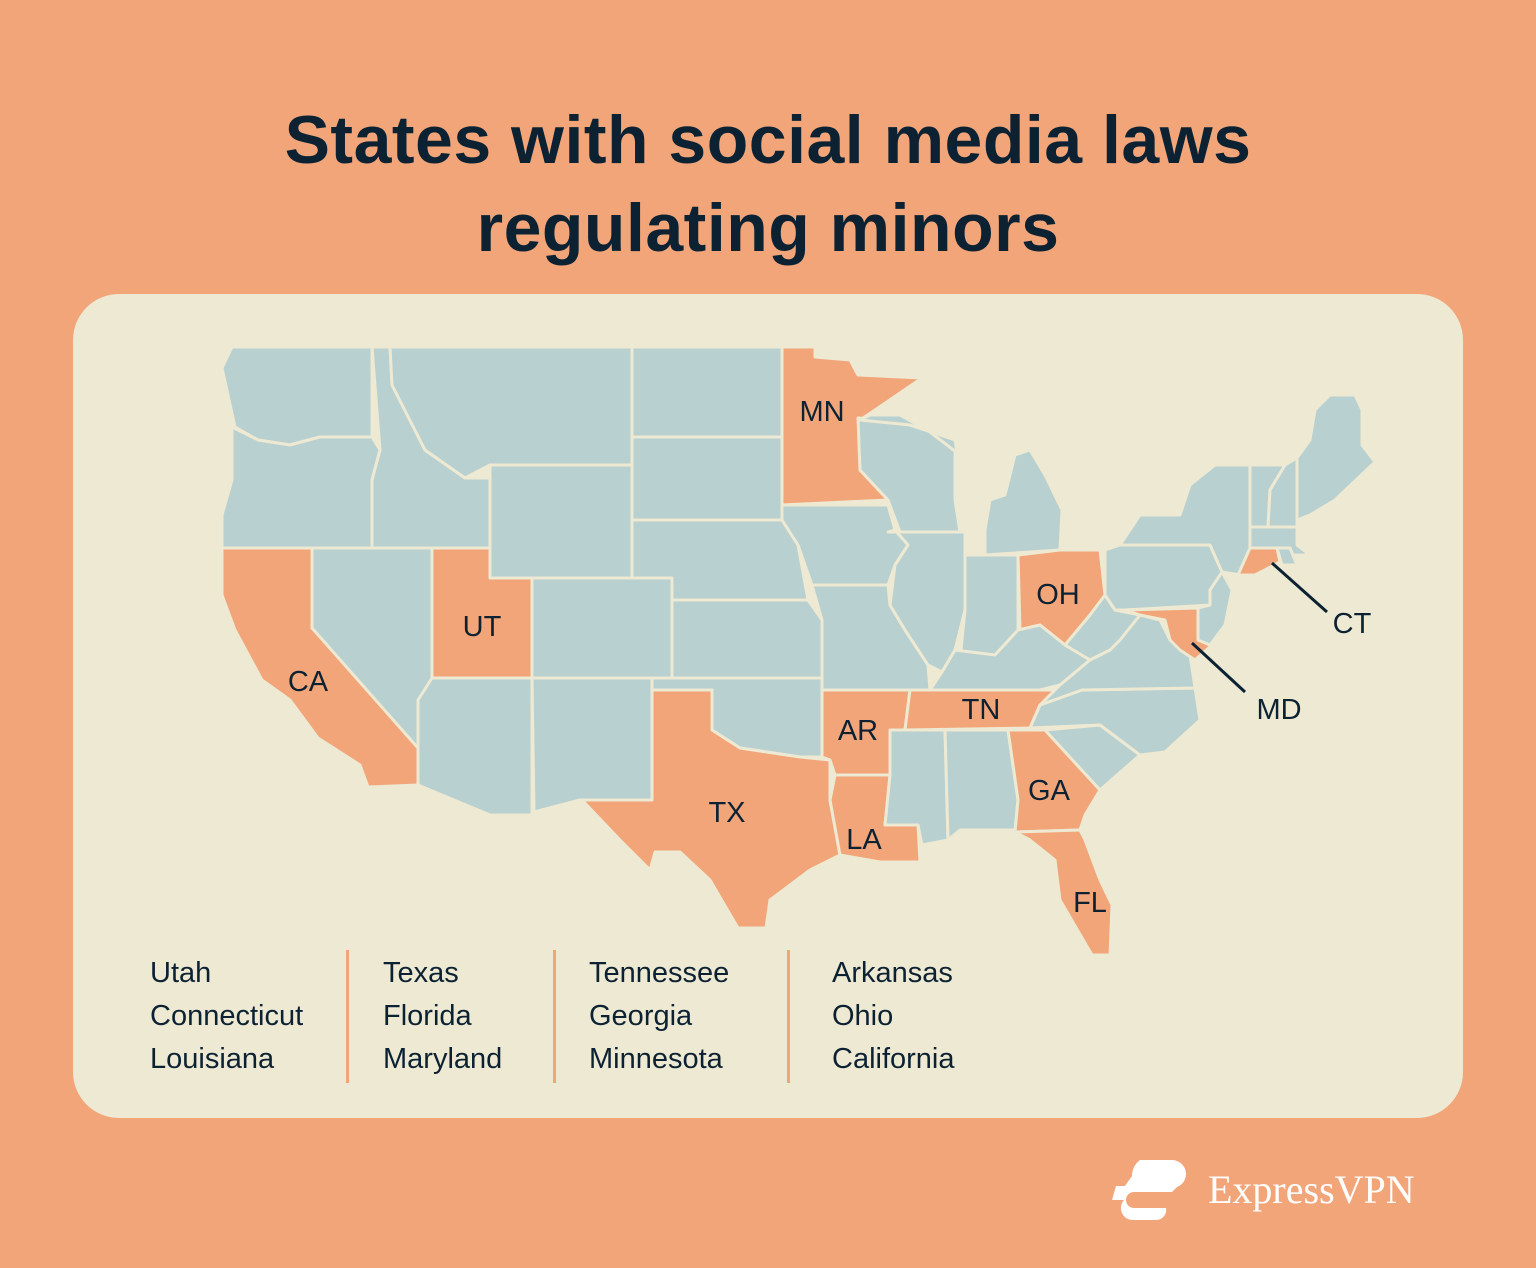 The image size is (1536, 1268). Describe the element at coordinates (1218, 667) in the screenshot. I see `leader-line-md` at that location.